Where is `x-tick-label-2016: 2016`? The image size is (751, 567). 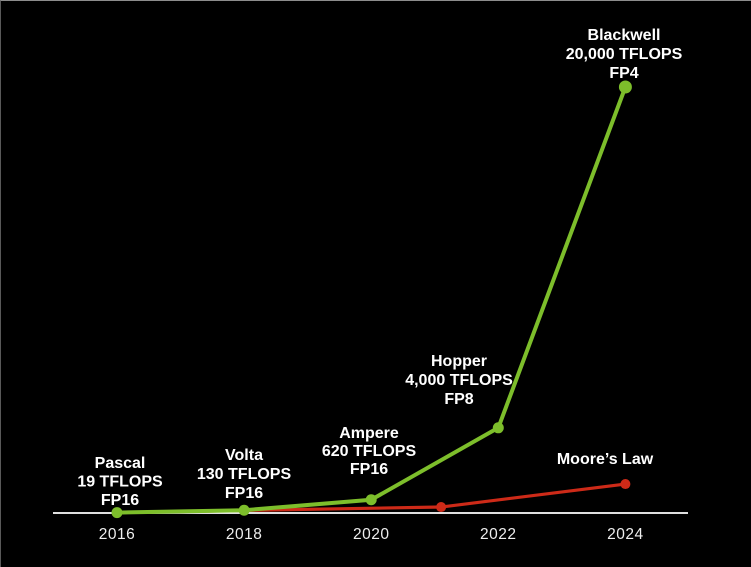 x-tick-label-2016: 2016 is located at coordinates (117, 534).